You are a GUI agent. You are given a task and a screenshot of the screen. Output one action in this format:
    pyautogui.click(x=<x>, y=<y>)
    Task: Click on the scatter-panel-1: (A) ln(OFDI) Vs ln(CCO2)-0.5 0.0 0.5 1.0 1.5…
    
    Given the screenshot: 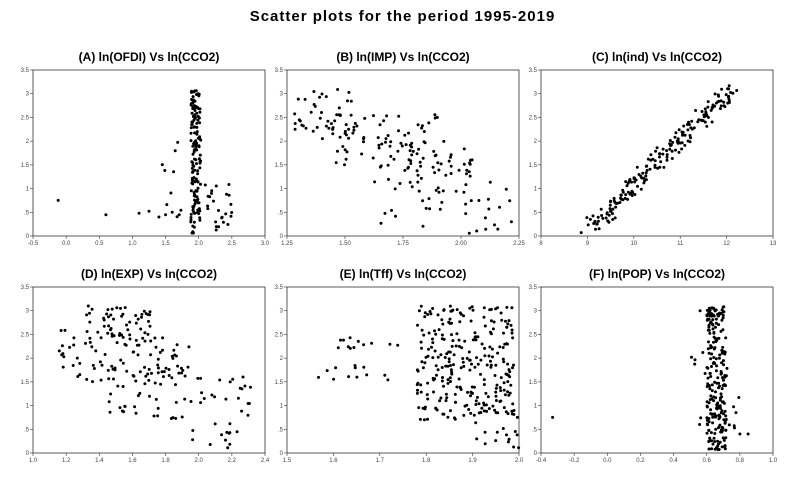 What is the action you would take?
    pyautogui.click(x=145, y=148)
    